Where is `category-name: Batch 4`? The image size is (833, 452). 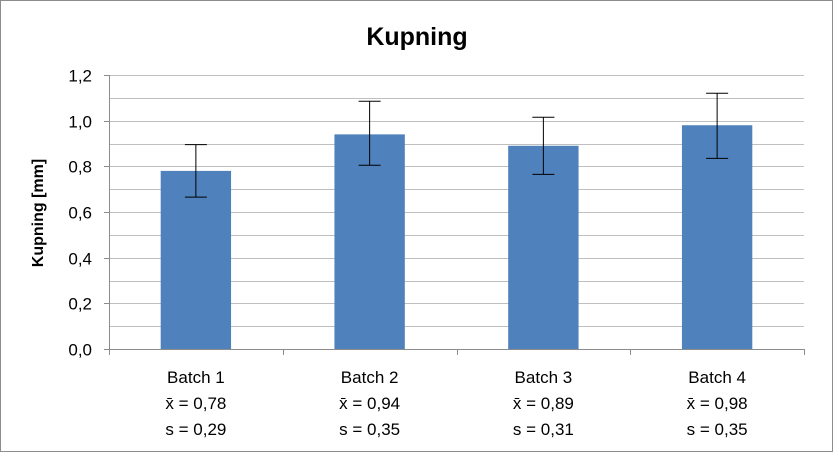 category-name: Batch 4 is located at coordinates (717, 377).